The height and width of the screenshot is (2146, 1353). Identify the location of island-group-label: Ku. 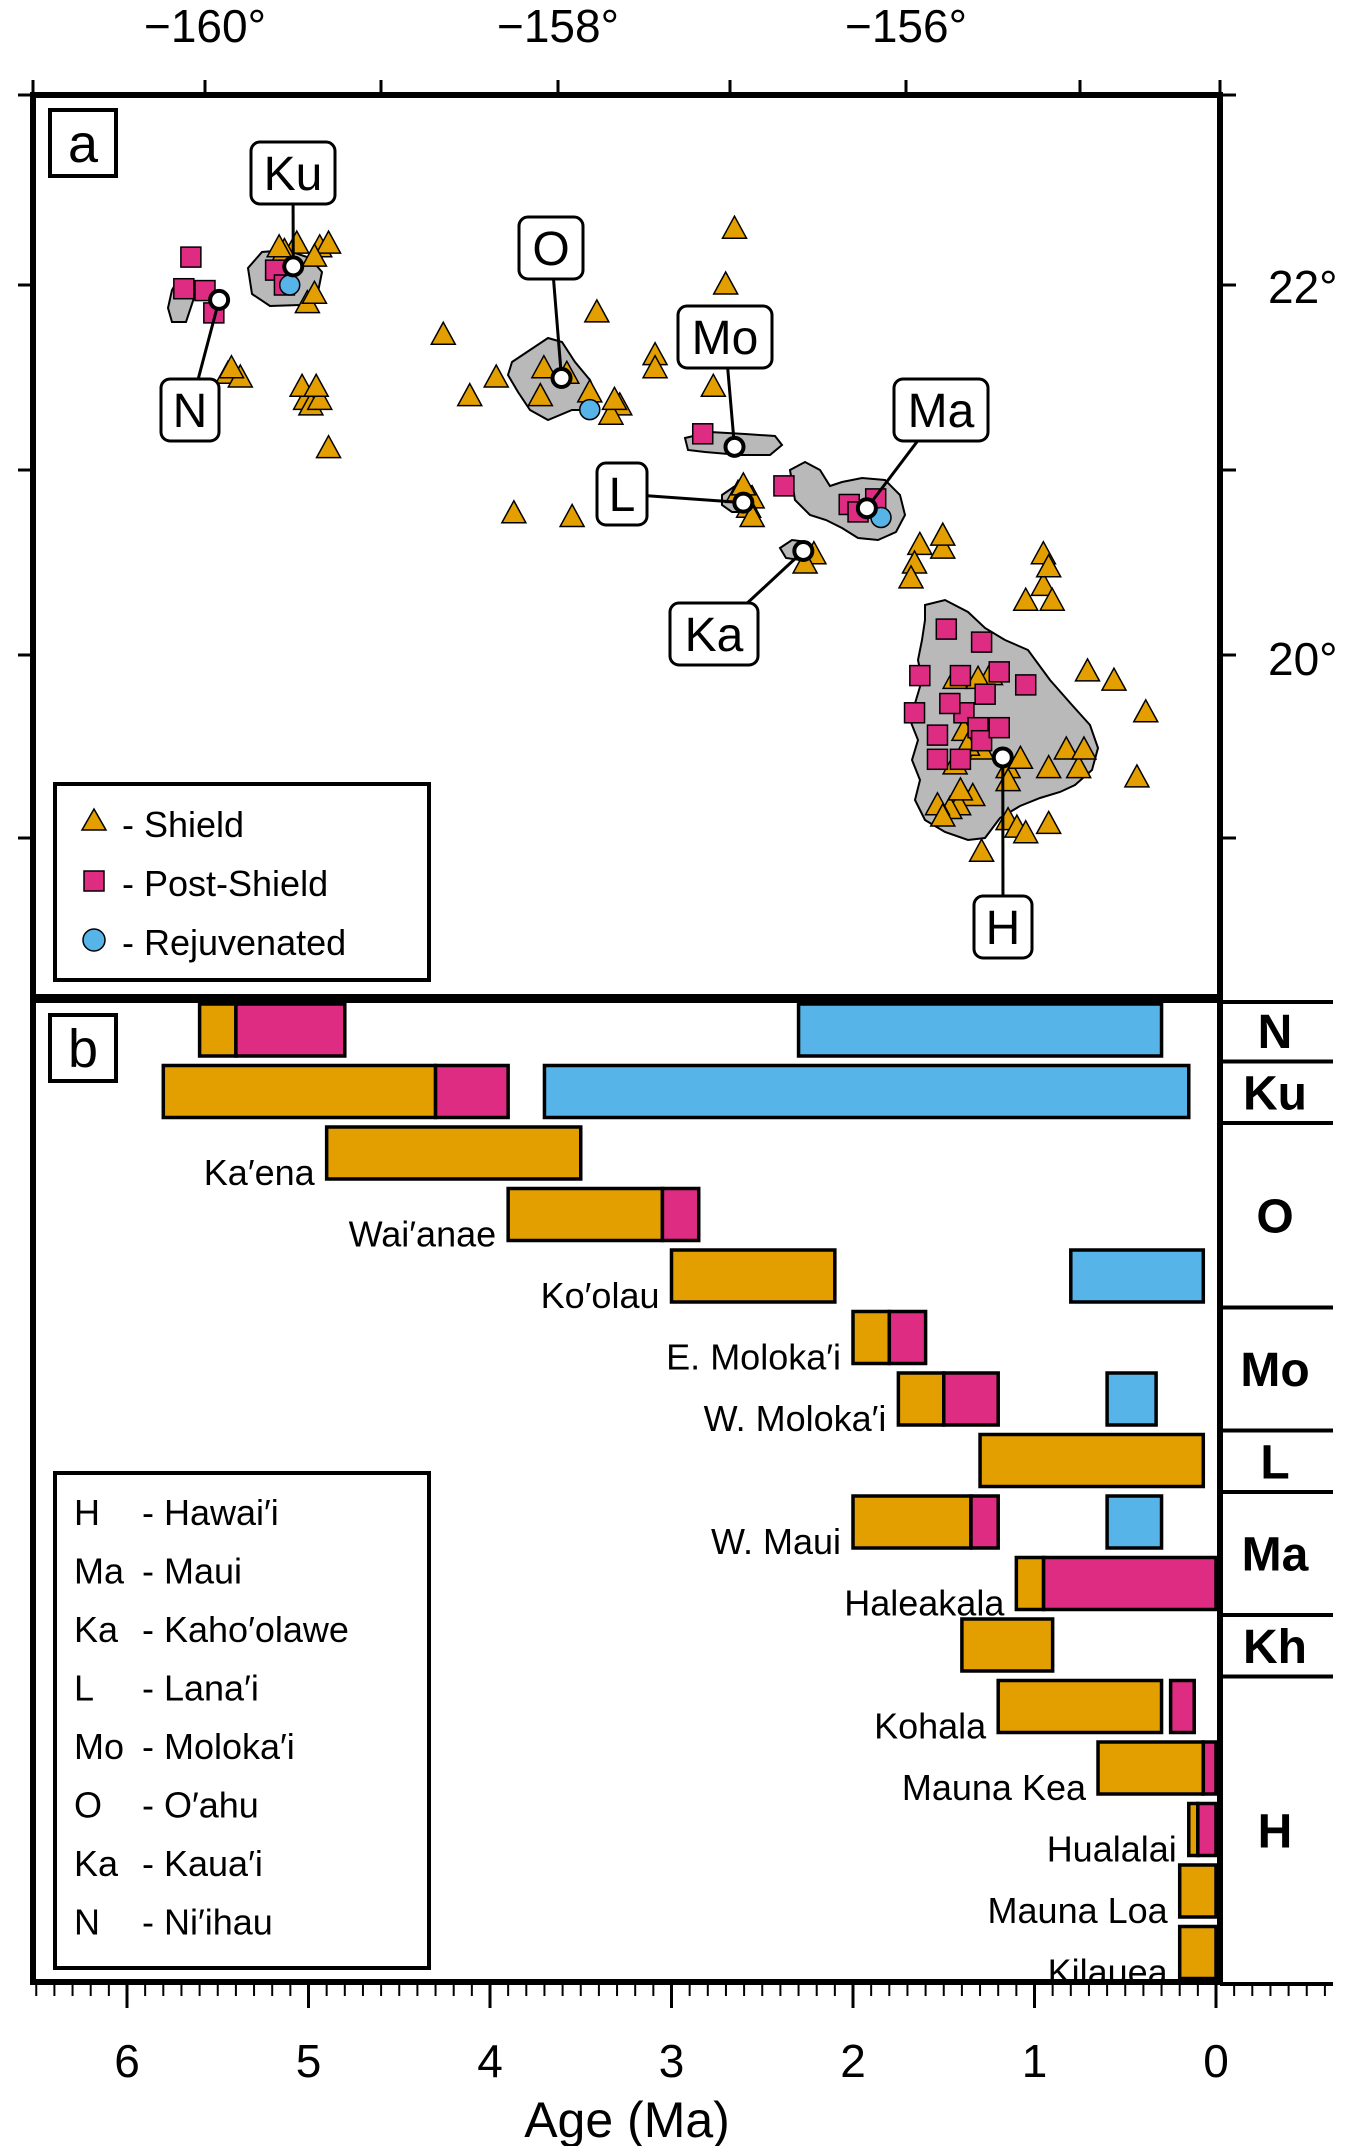
(1275, 1093).